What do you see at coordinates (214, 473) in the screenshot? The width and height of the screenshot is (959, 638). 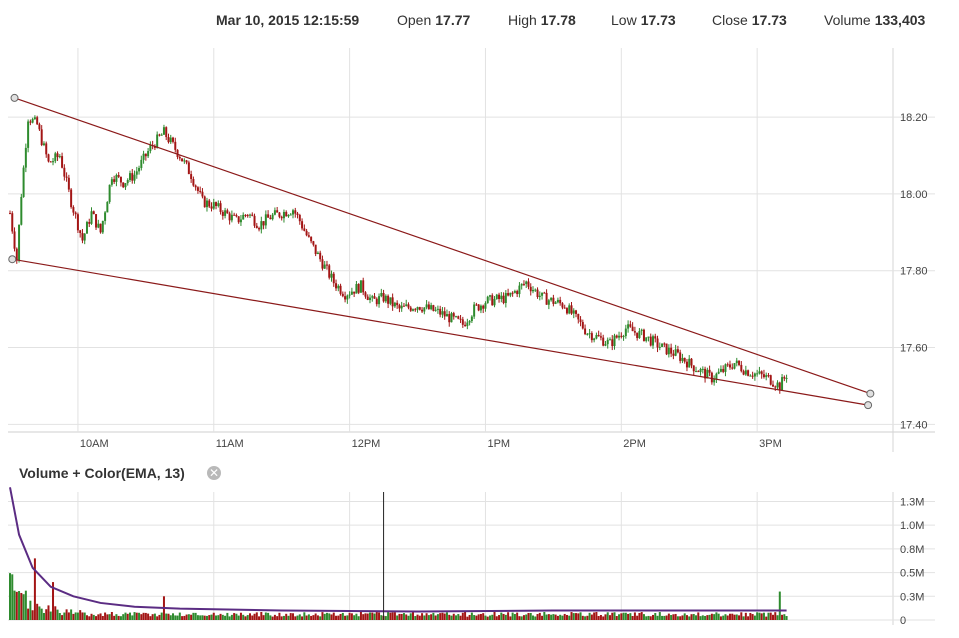 I see `close-icon: ✕` at bounding box center [214, 473].